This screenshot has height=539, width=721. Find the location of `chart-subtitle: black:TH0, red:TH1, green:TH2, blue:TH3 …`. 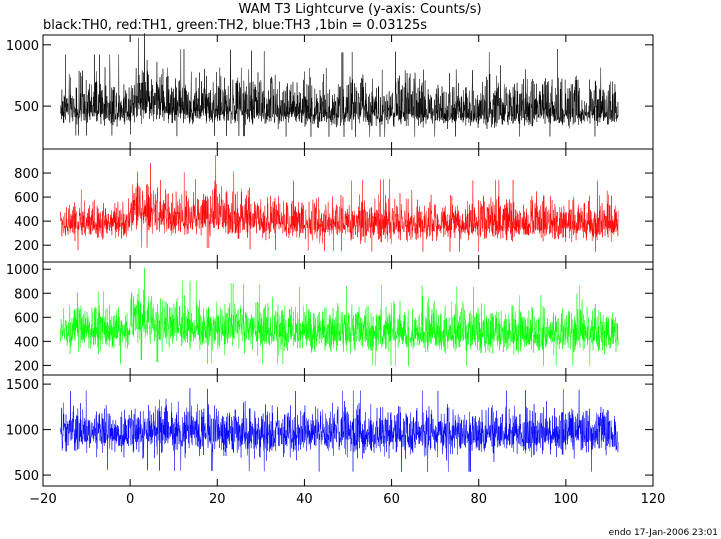

chart-subtitle: black:TH0, red:TH1, green:TH2, blue:TH3 … is located at coordinates (235, 25).